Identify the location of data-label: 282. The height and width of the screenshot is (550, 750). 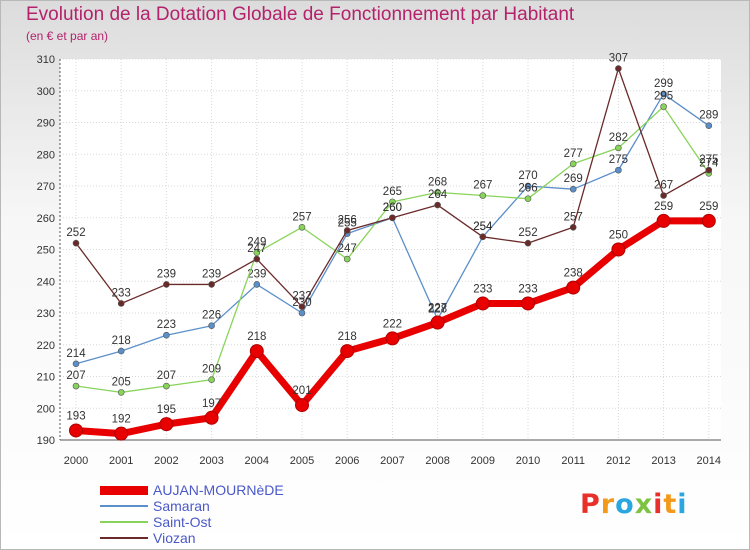
(618, 138).